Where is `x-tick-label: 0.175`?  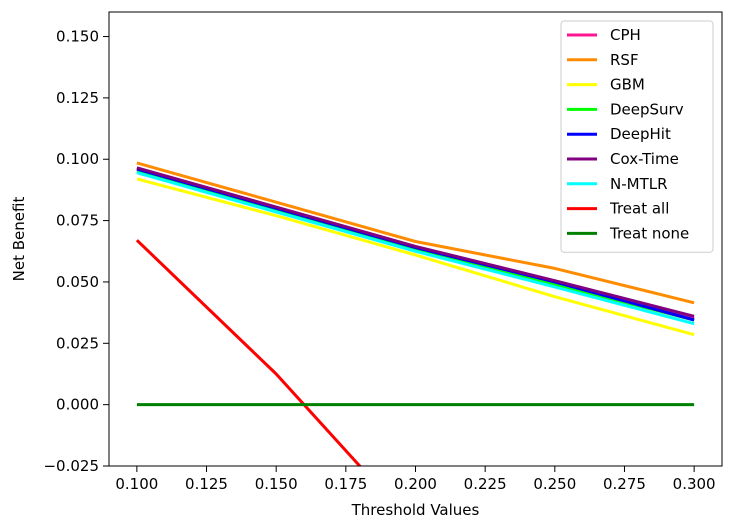
x-tick-label: 0.175 is located at coordinates (345, 484).